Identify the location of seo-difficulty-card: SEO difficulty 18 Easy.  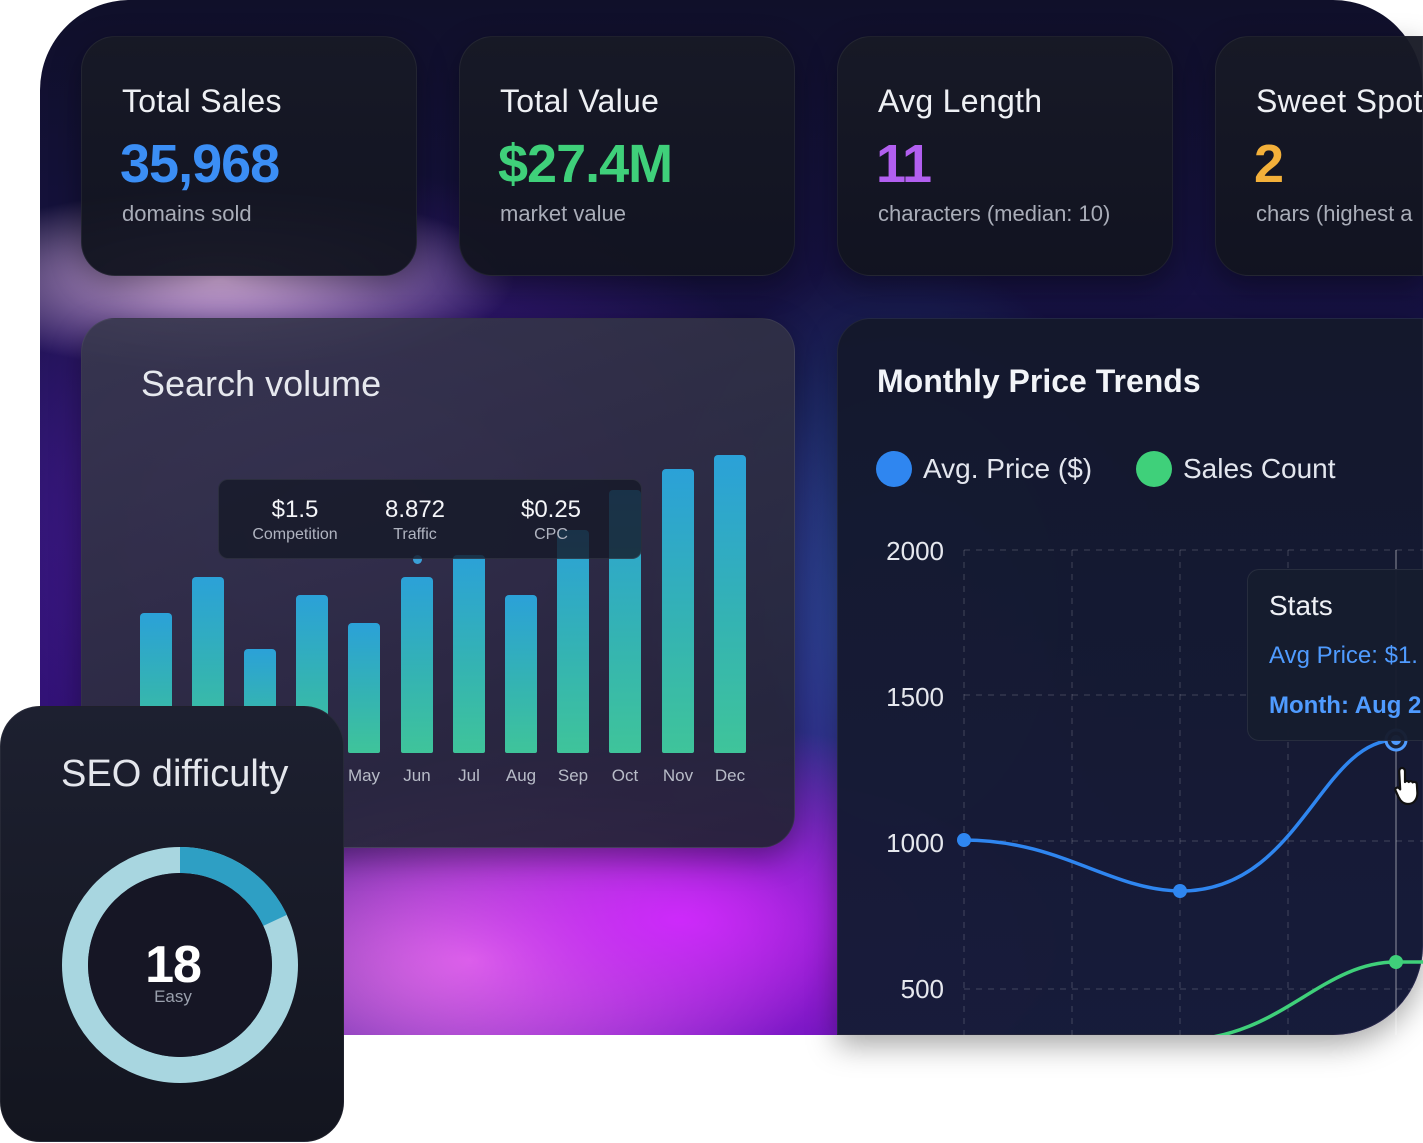
(172, 924).